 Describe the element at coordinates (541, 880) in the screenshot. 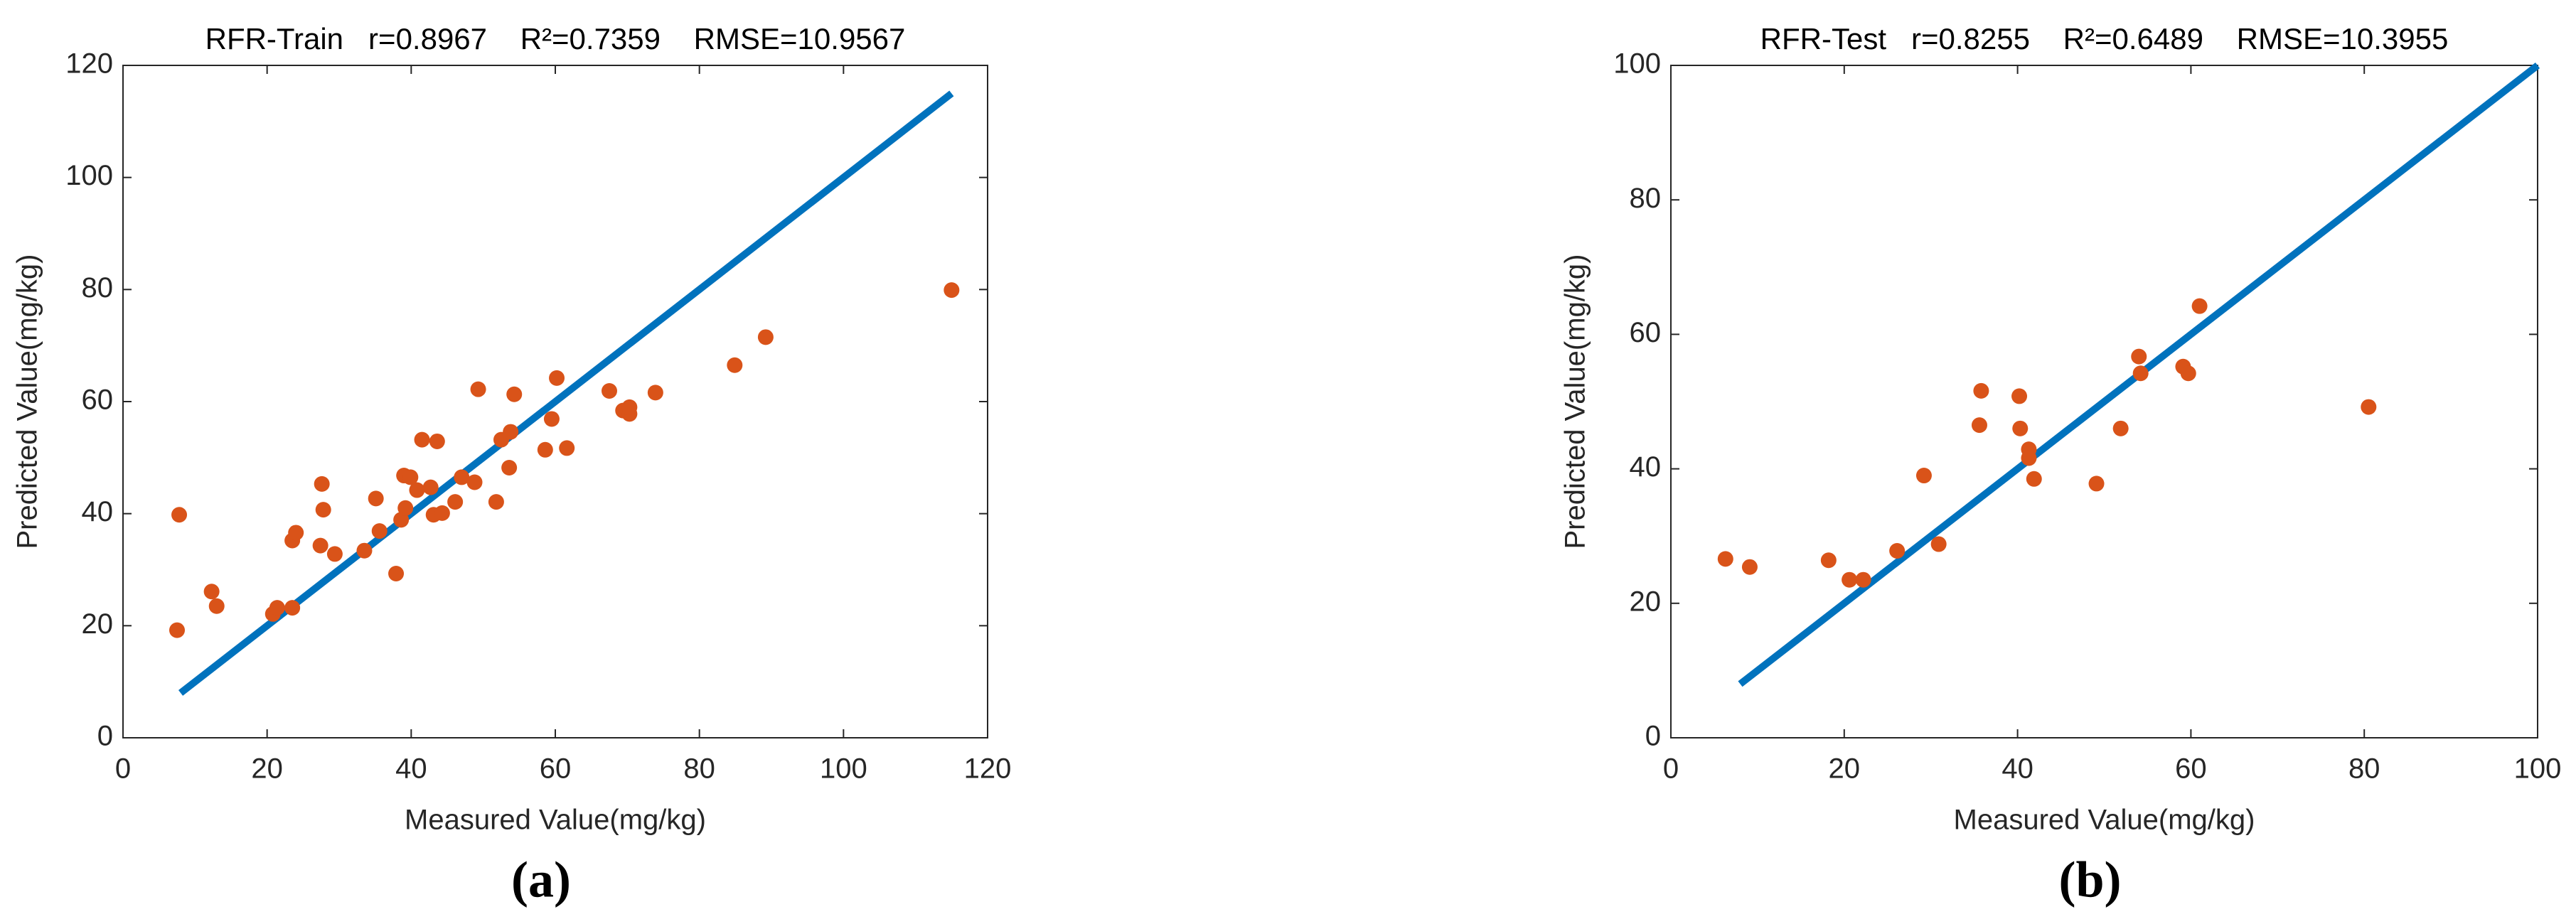

I see `panel-label: (a)` at that location.